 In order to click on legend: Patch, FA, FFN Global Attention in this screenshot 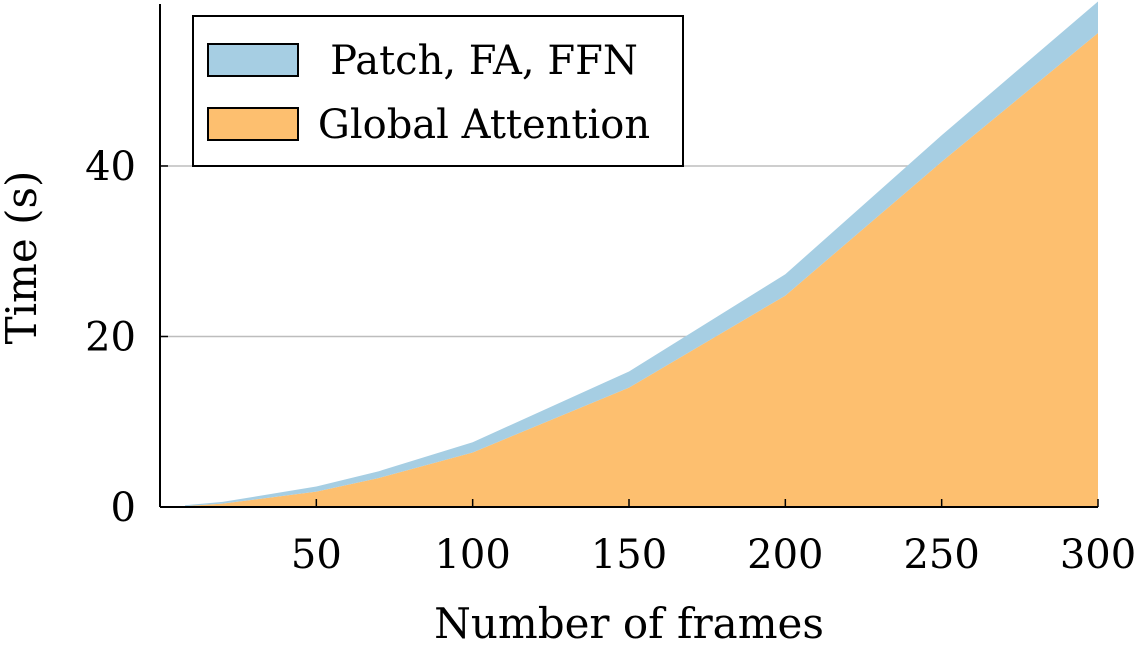, I will do `click(438, 91)`.